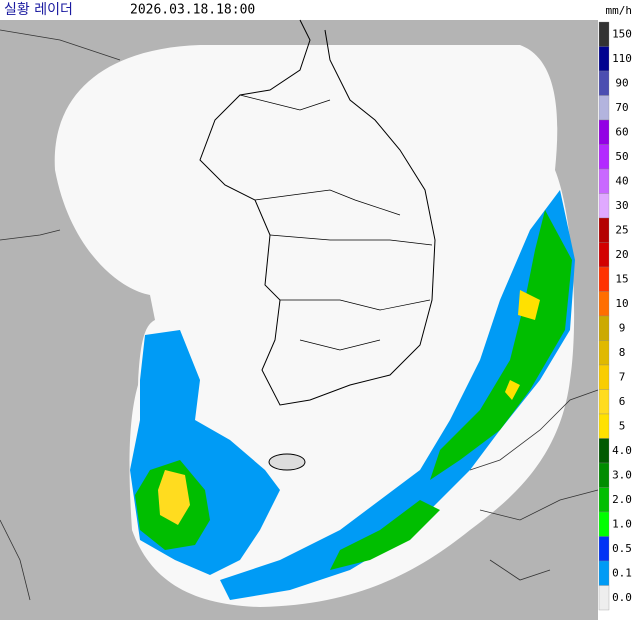 This screenshot has height=620, width=635. I want to click on legend-label: 8, so click(622, 352).